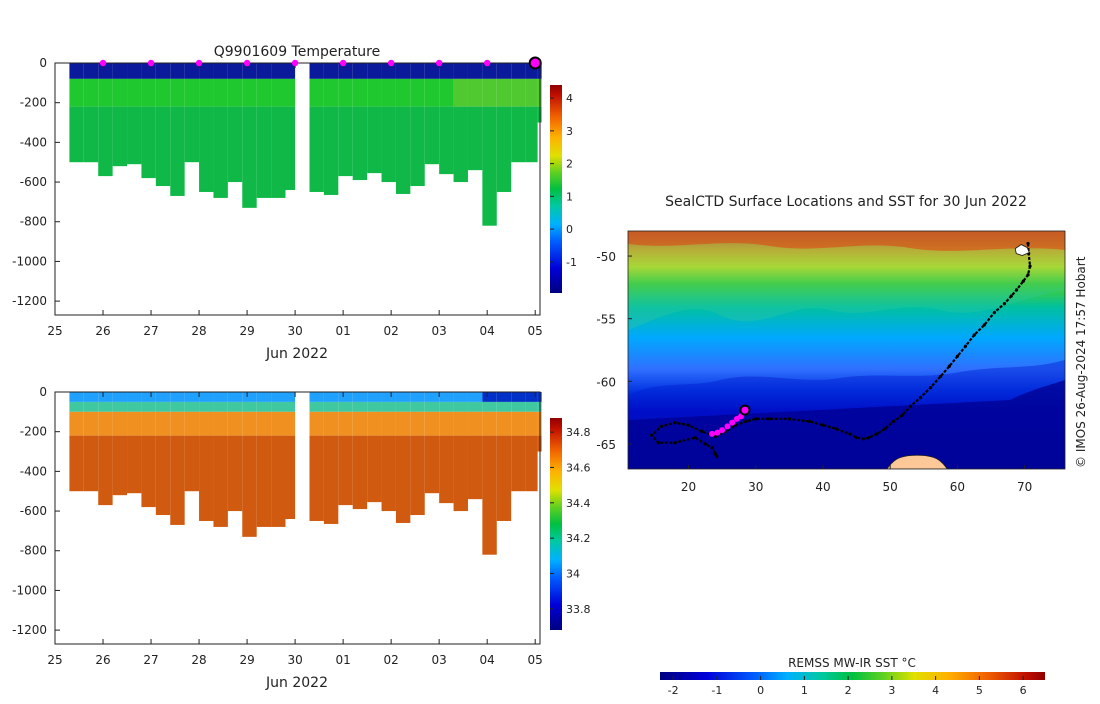 This screenshot has height=704, width=1100. What do you see at coordinates (846, 350) in the screenshot?
I see `sst-field` at bounding box center [846, 350].